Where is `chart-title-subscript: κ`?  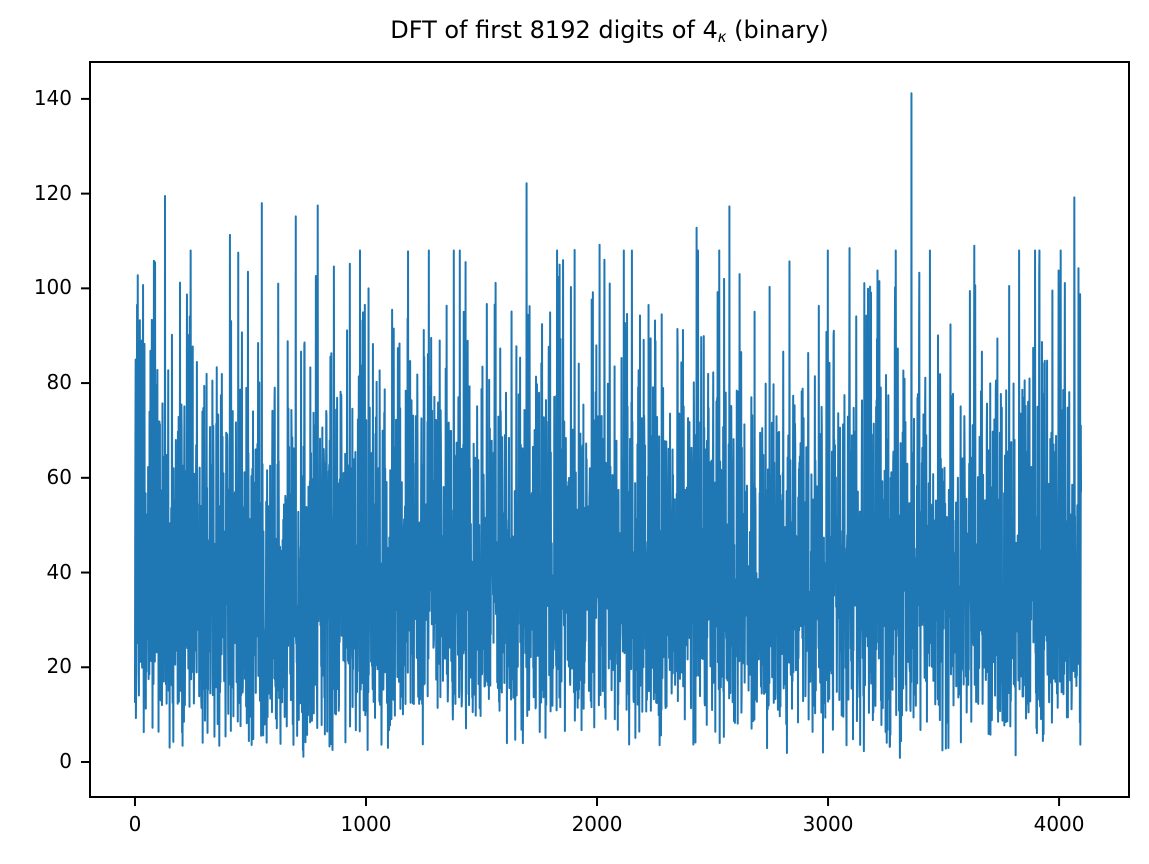 chart-title-subscript: κ is located at coordinates (722, 37).